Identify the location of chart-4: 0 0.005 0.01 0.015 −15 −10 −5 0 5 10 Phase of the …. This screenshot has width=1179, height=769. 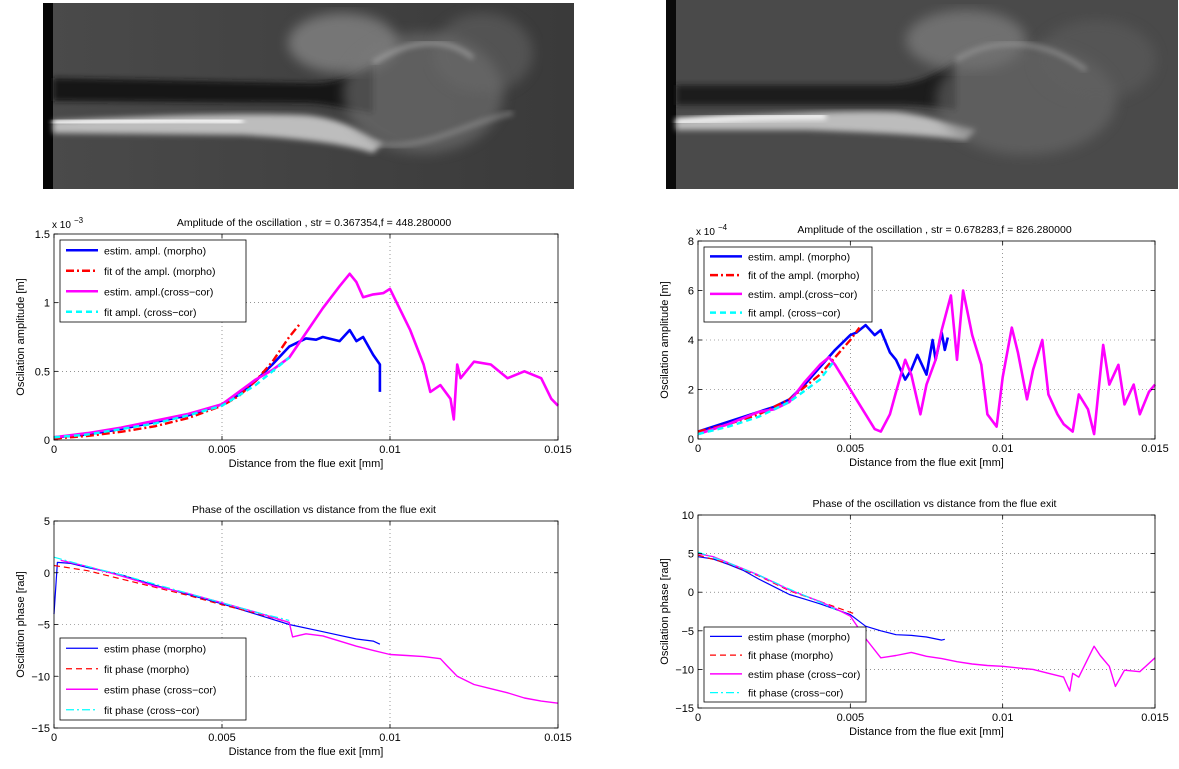
(914, 618).